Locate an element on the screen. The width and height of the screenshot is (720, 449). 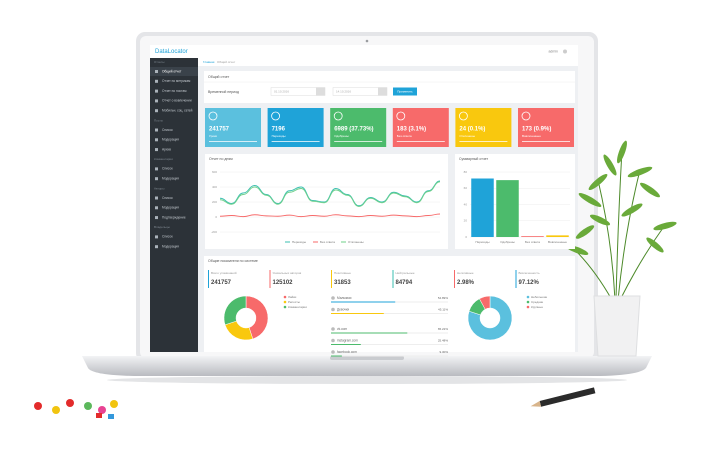
sidebar-header: Владельцы is located at coordinates (162, 227).